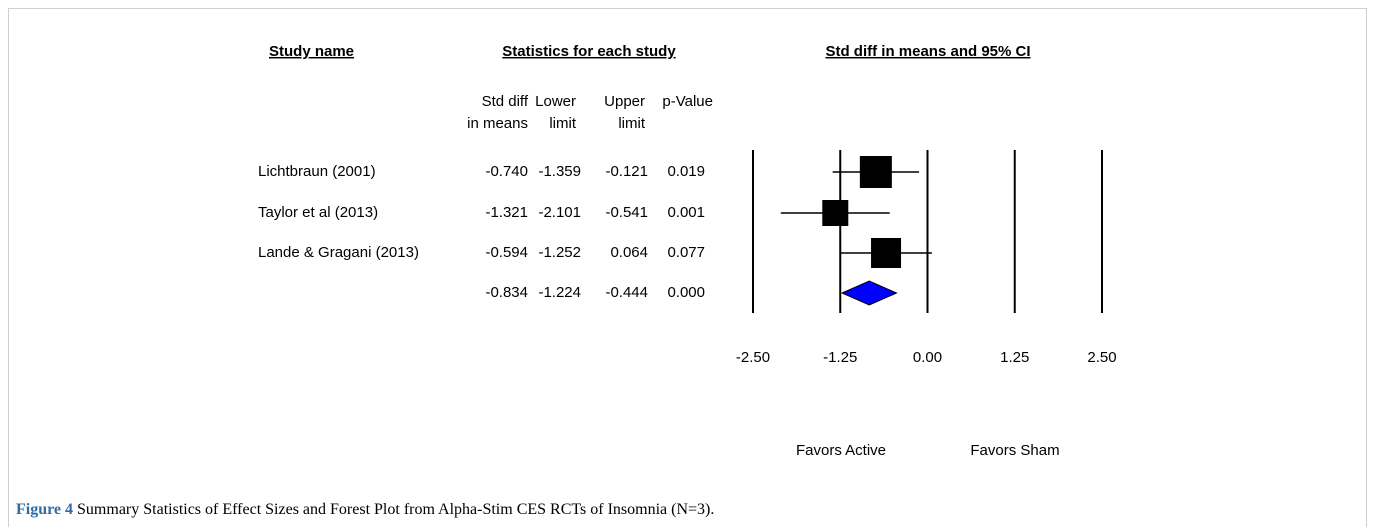 The height and width of the screenshot is (527, 1375). I want to click on cell-value: -0.541, so click(626, 212).